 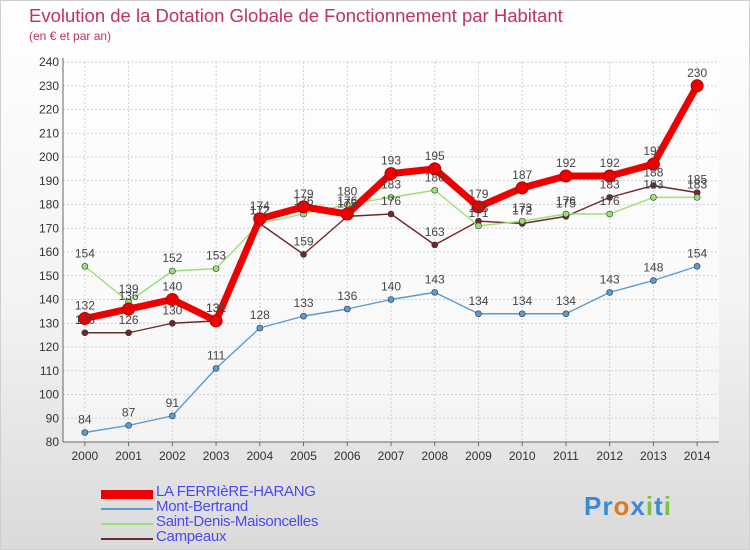 What do you see at coordinates (593, 506) in the screenshot?
I see `logo-letter: P` at bounding box center [593, 506].